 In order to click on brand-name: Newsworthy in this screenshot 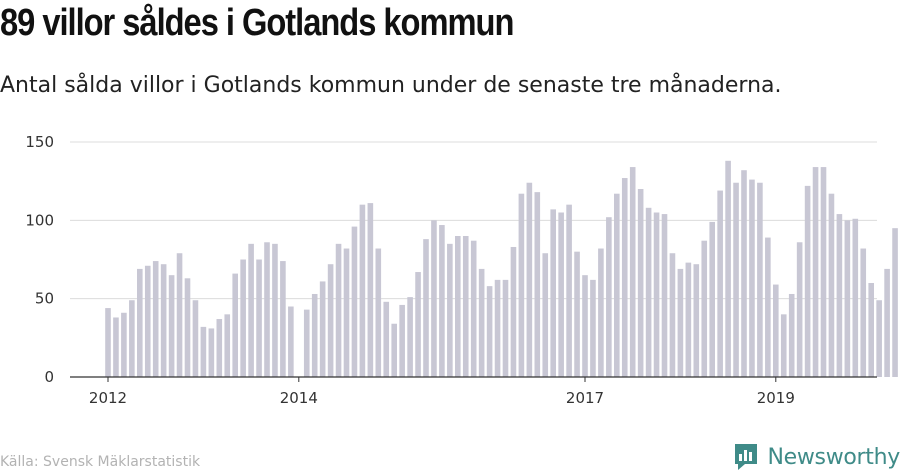, I will do `click(833, 457)`.